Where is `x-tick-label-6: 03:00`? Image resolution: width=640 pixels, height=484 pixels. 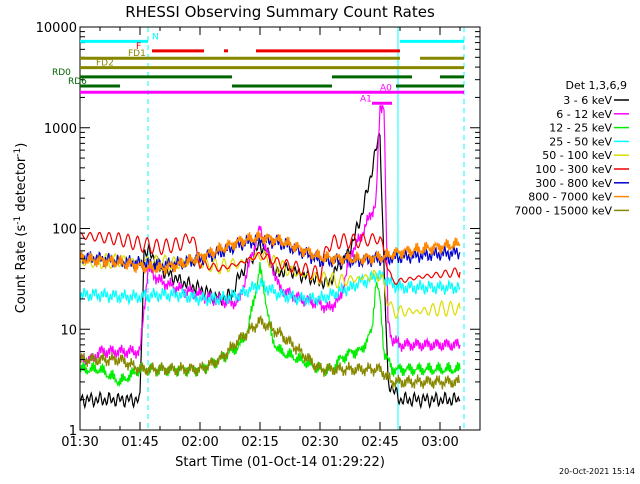 x-tick-label-6: 03:00 is located at coordinates (439, 442).